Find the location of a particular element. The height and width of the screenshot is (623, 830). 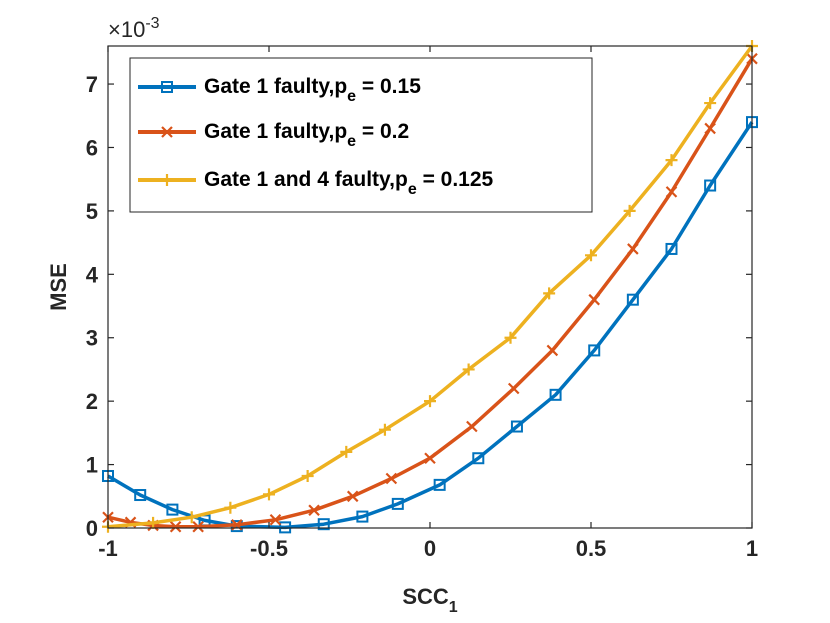

legend-entry-0: Gate 1 faulty,pe = 0.15 is located at coordinates (279, 90).